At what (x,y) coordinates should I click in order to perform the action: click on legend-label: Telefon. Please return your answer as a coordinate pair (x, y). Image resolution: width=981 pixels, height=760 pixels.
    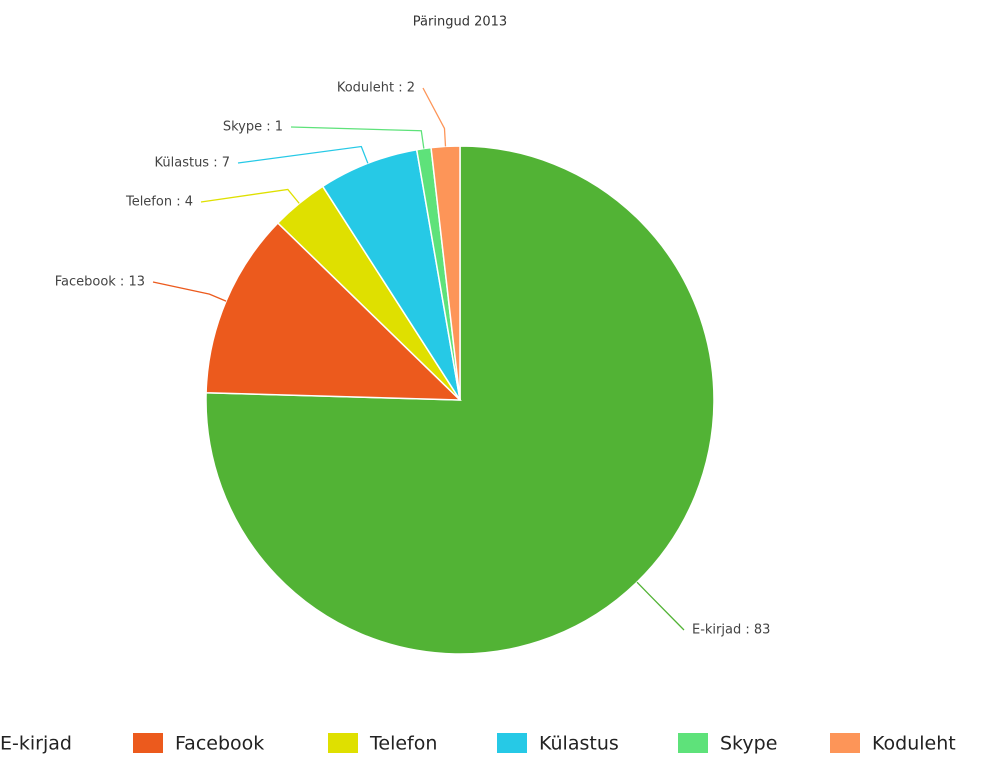
    Looking at the image, I should click on (403, 744).